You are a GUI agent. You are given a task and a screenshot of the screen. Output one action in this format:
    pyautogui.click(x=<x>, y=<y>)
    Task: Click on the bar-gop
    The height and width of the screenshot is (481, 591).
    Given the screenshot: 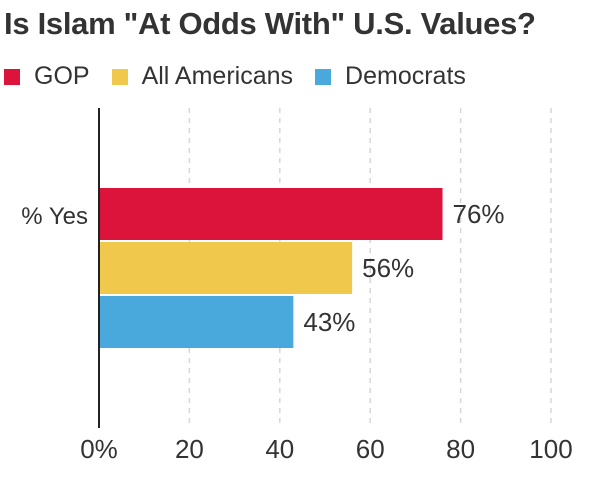 What is the action you would take?
    pyautogui.click(x=271, y=214)
    